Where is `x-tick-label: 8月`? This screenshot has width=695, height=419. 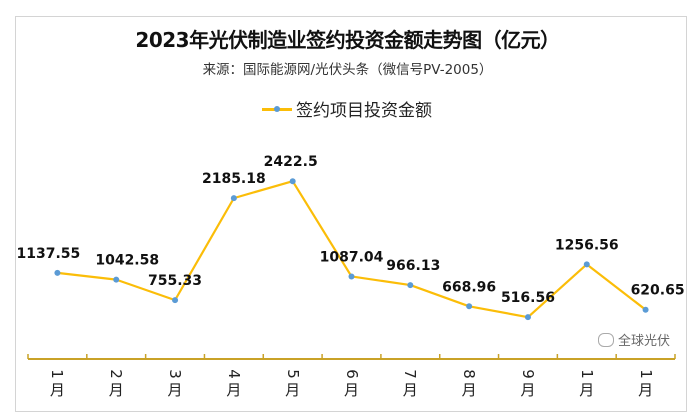 x-tick-label: 8月 is located at coordinates (469, 382).